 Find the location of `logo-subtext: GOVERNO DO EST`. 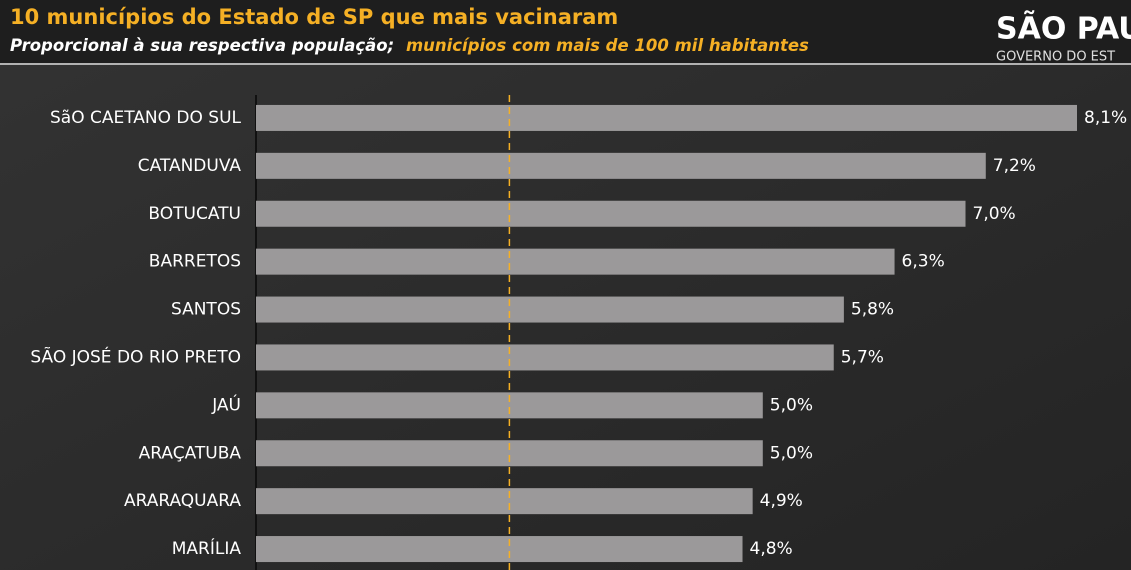

logo-subtext: GOVERNO DO EST is located at coordinates (1055, 57).